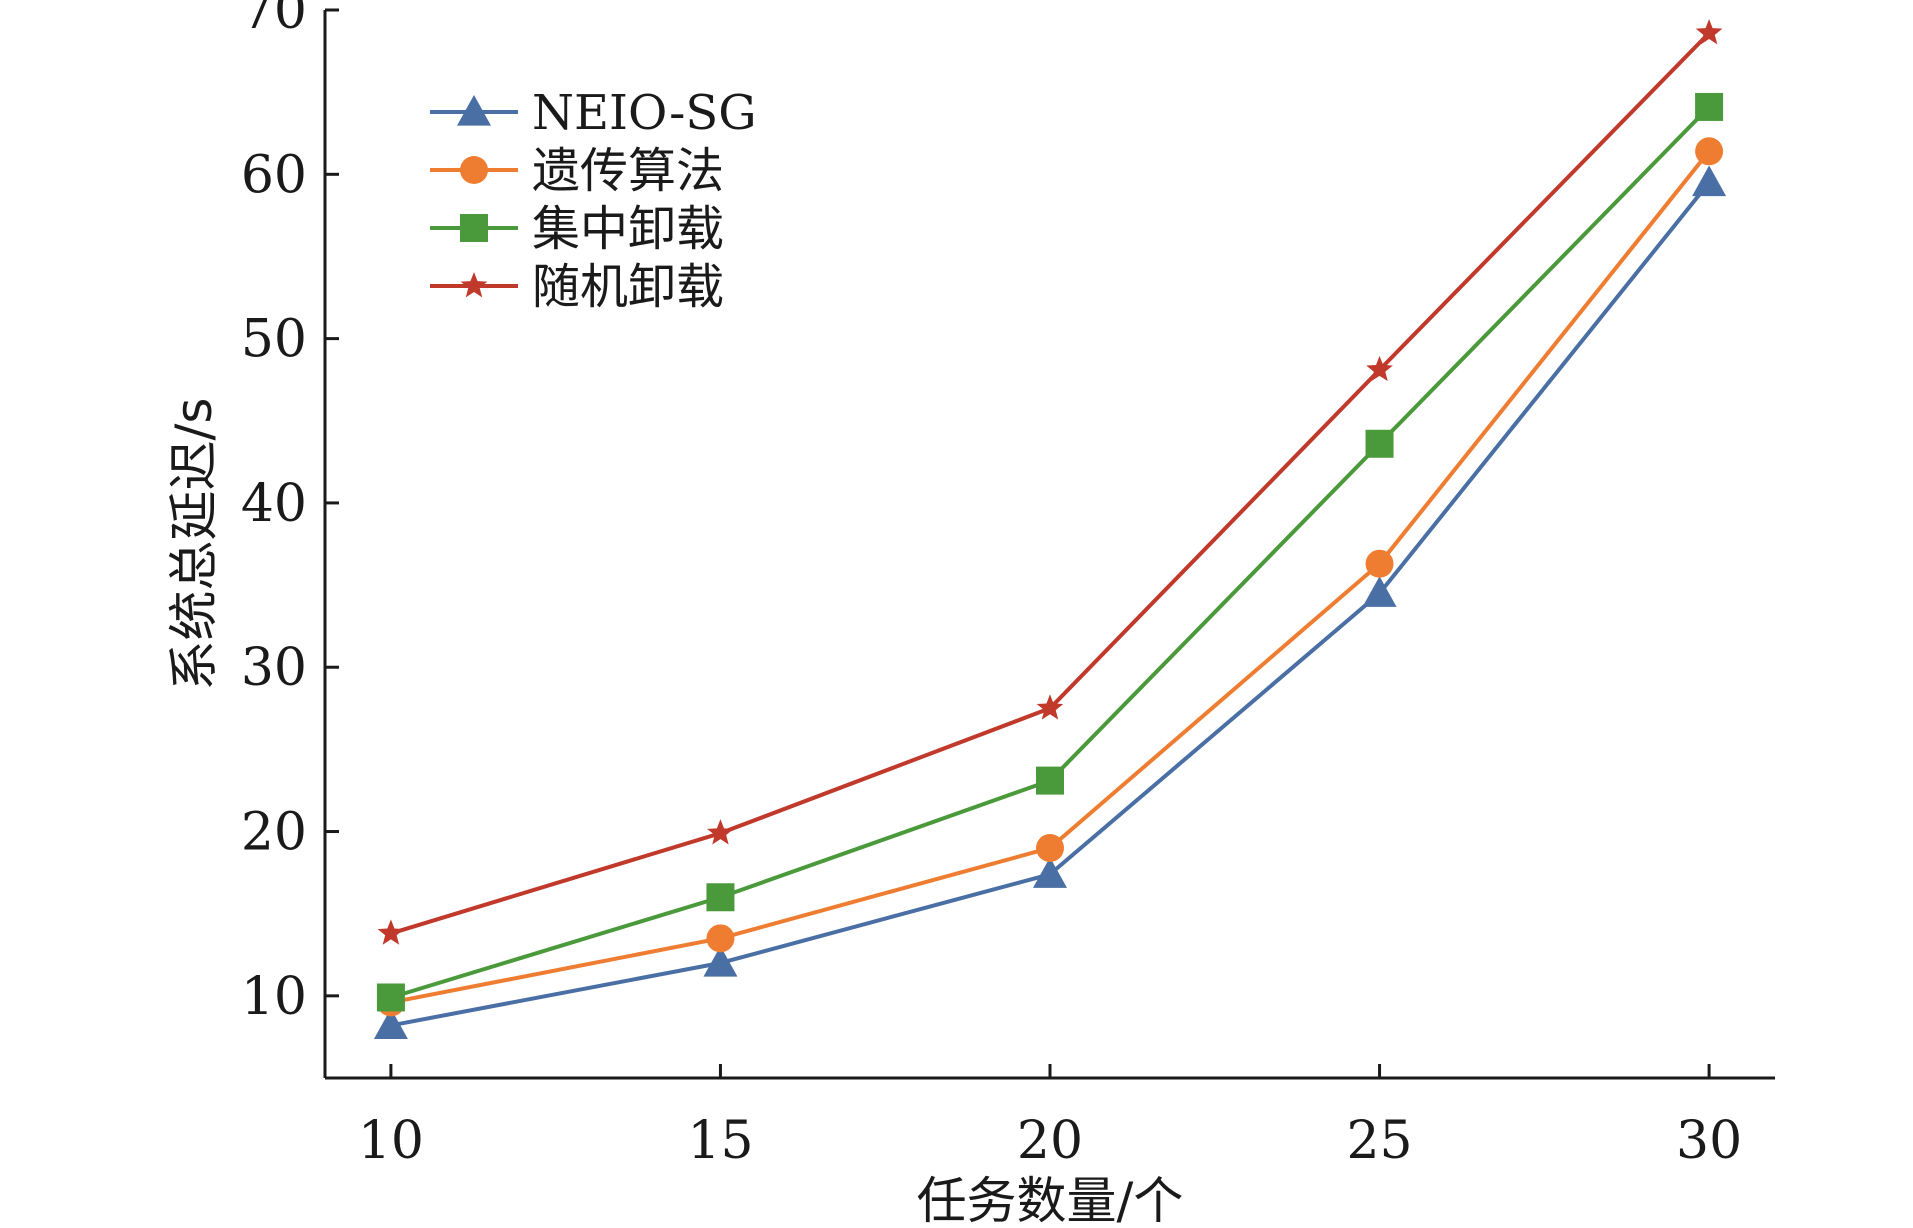 This screenshot has height=1228, width=1913. I want to click on legend-entry: 集中卸载, so click(577, 229).